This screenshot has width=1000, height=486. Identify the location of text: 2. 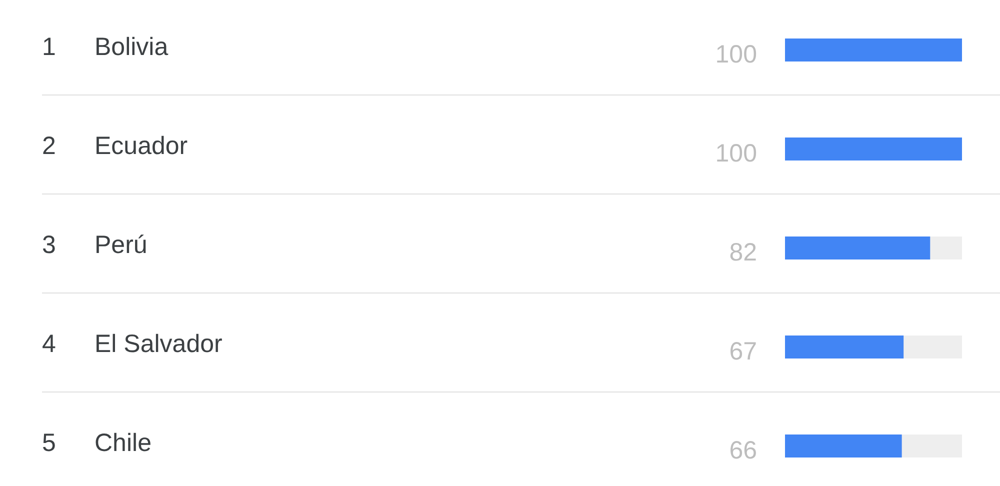
(49, 146).